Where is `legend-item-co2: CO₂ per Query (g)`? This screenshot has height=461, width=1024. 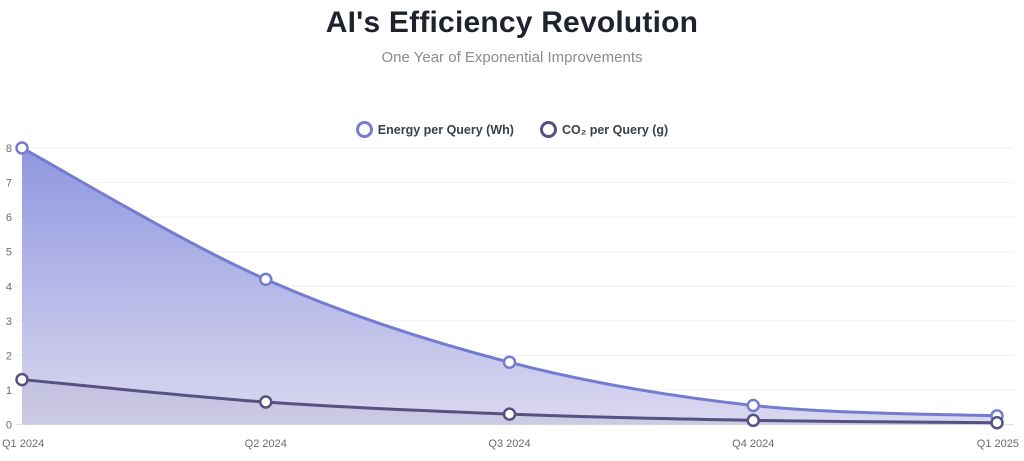 legend-item-co2: CO₂ per Query (g) is located at coordinates (604, 129).